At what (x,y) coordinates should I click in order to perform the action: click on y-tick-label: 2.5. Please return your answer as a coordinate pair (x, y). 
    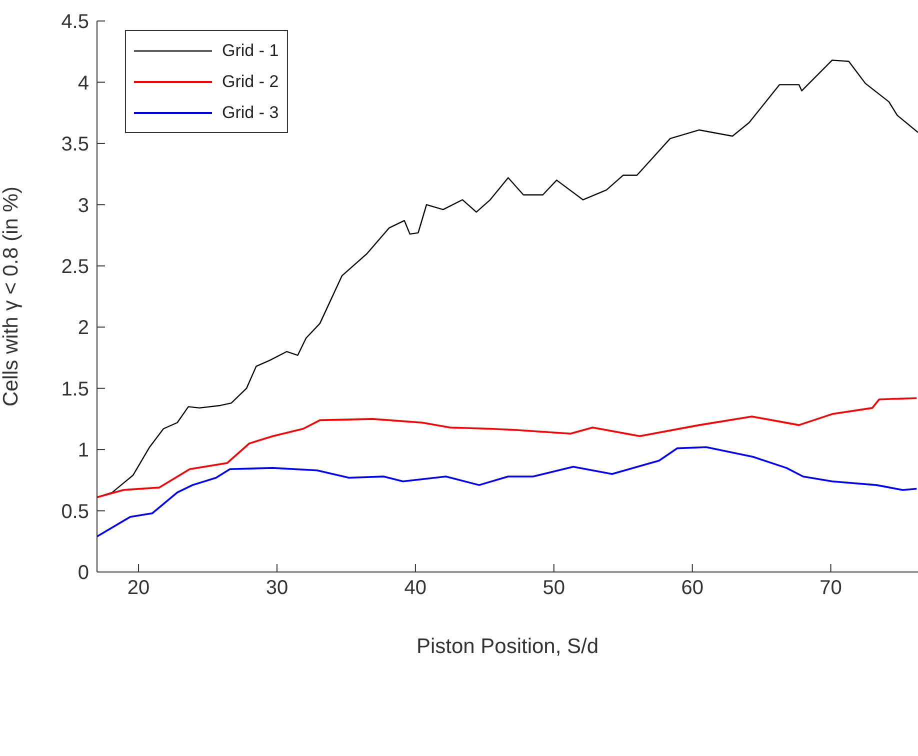
    Looking at the image, I should click on (75, 267).